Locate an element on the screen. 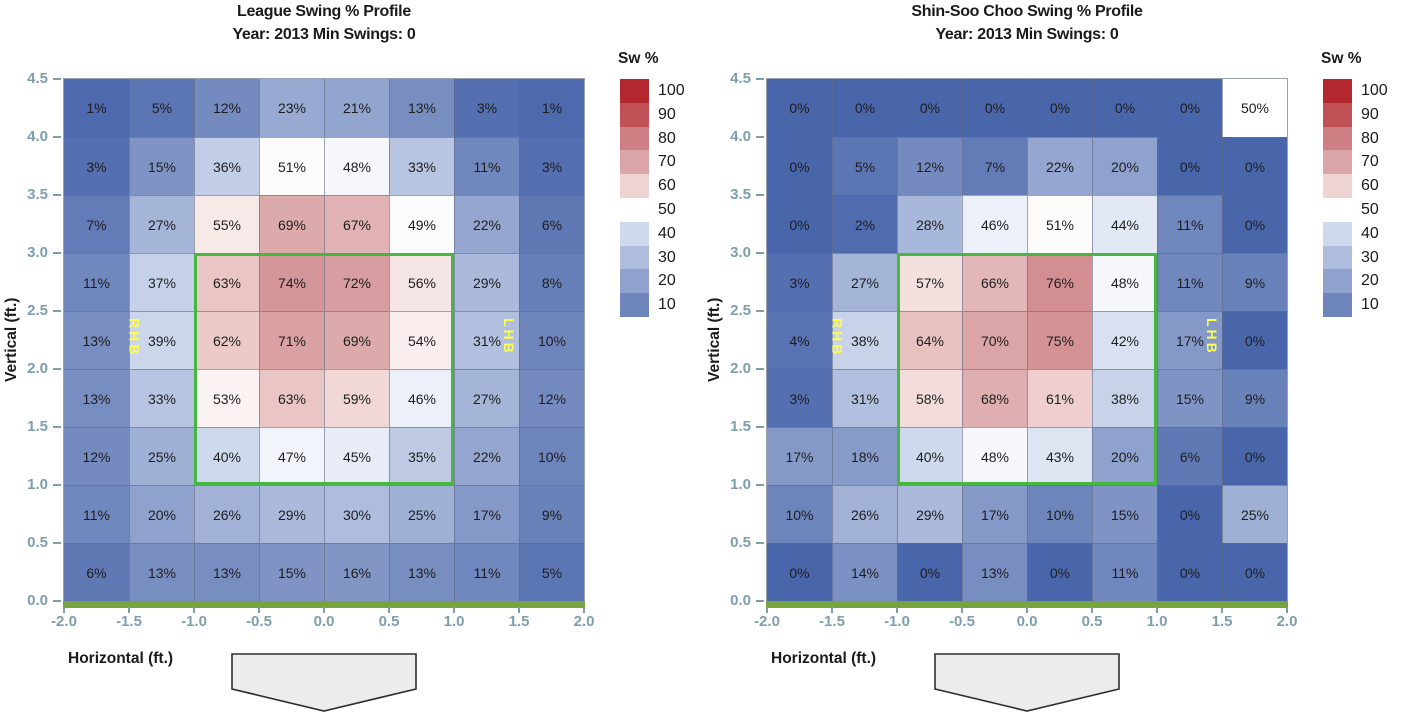  heatmap-cell: 20% is located at coordinates (161, 514).